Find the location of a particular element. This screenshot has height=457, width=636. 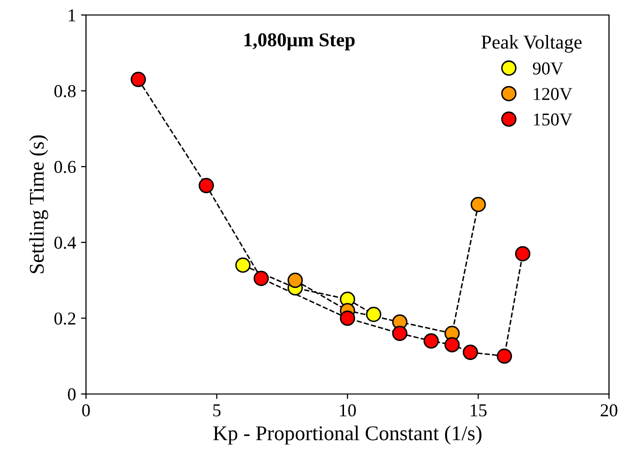

y-tick-label: 0.2 is located at coordinates (65, 318).